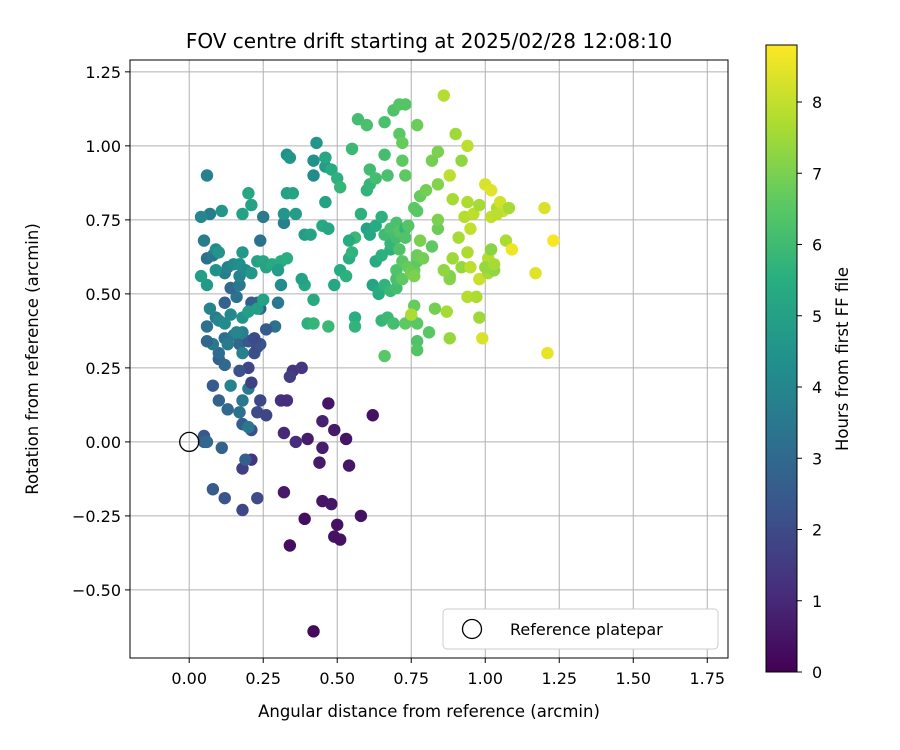 This screenshot has width=900, height=750. I want to click on colorbar-label: Hours from first FF file, so click(842, 359).